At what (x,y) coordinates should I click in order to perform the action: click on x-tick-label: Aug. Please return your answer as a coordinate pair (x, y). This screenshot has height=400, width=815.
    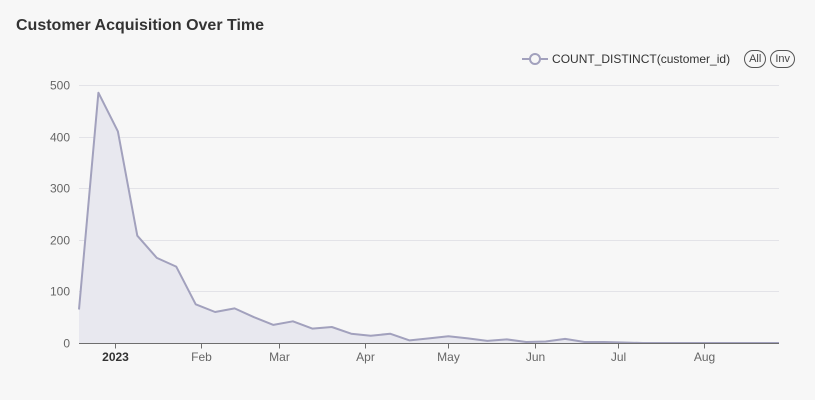
    Looking at the image, I should click on (704, 357).